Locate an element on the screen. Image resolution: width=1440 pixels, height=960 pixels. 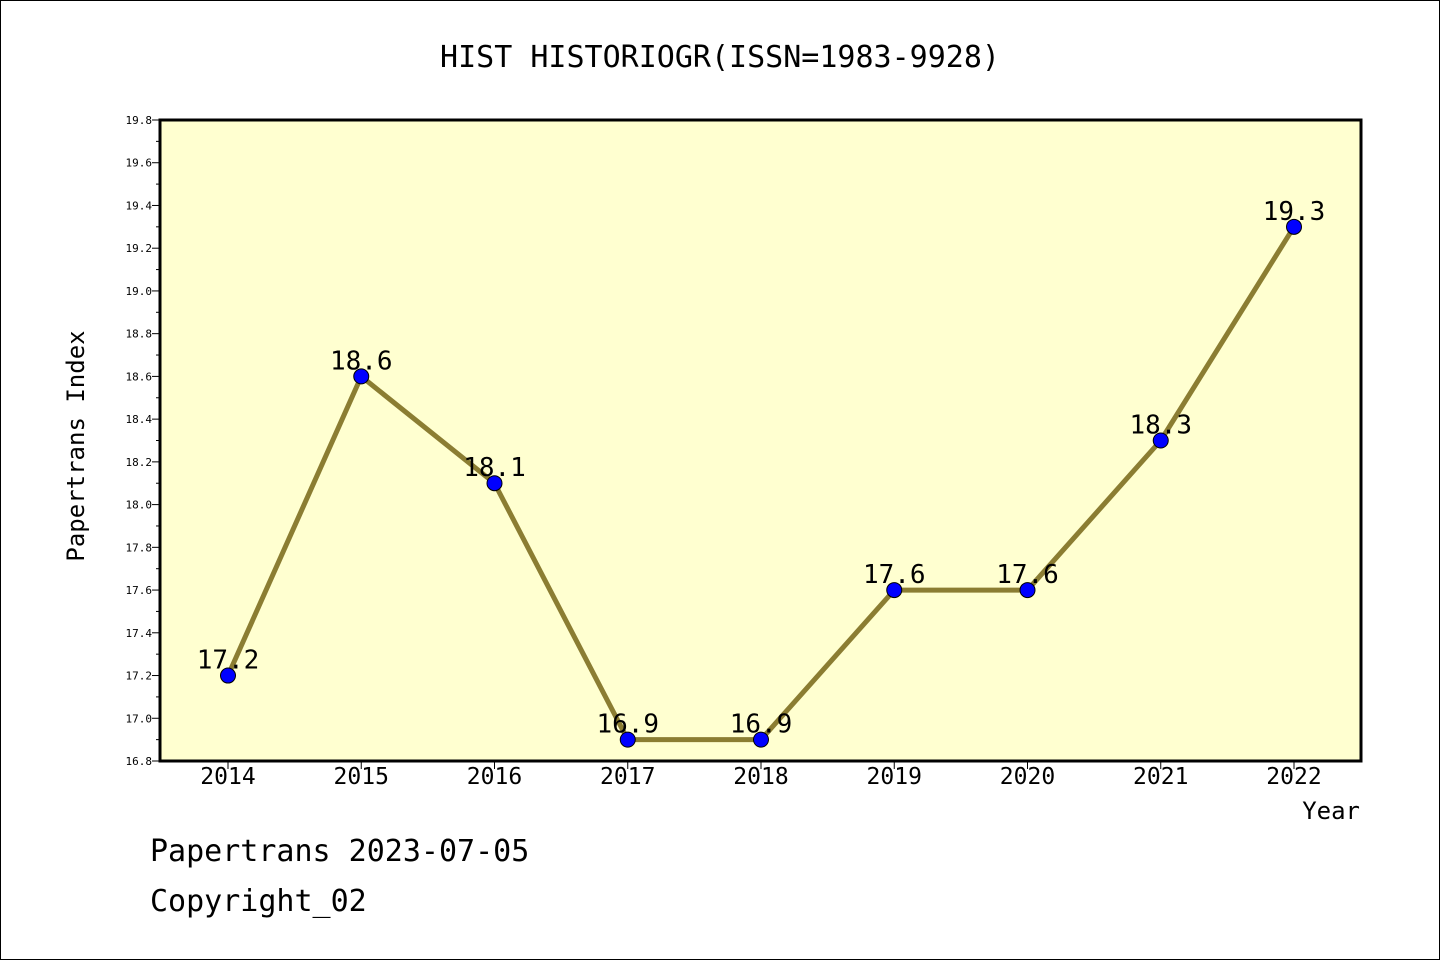
x-axis-title: Year is located at coordinates (1331, 811).